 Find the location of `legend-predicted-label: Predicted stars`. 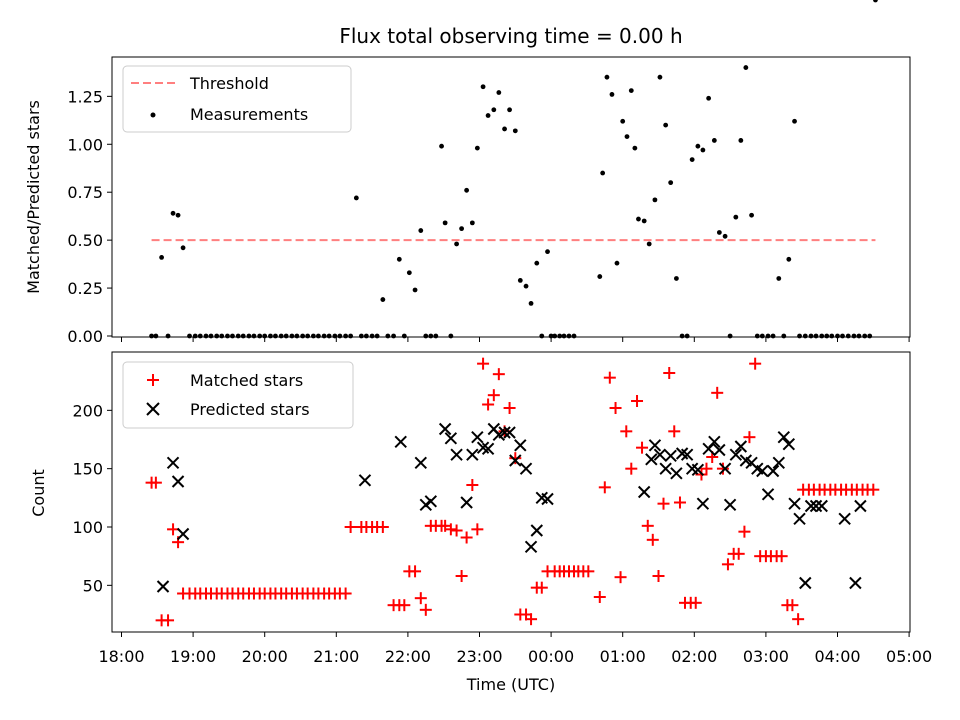

legend-predicted-label: Predicted stars is located at coordinates (250, 409).